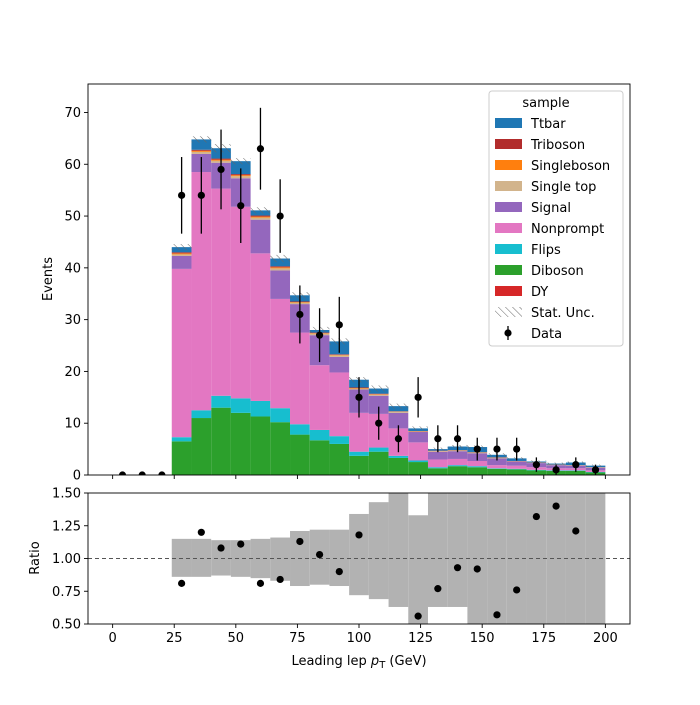  What do you see at coordinates (605, 638) in the screenshot?
I see `x-tick-label: 200` at bounding box center [605, 638].